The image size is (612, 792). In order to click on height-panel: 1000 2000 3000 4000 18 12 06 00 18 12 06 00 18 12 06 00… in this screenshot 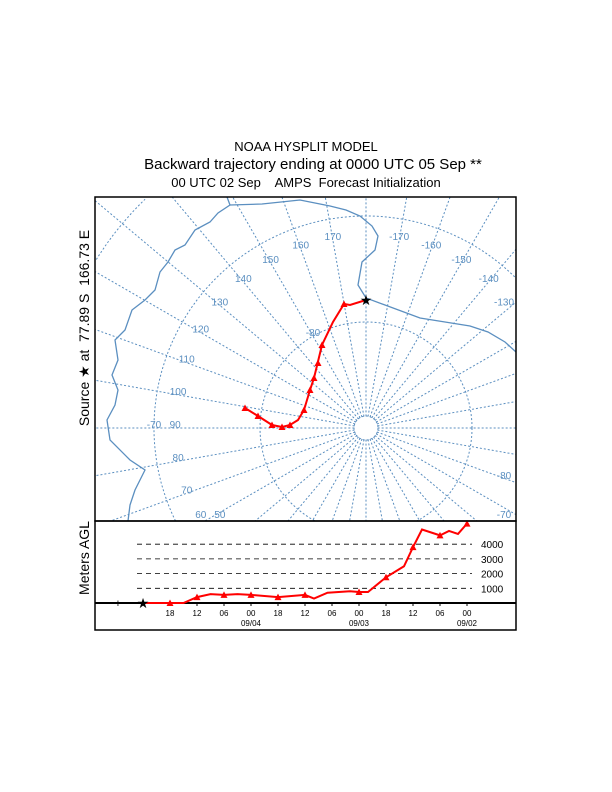, I will do `click(305, 574)`.